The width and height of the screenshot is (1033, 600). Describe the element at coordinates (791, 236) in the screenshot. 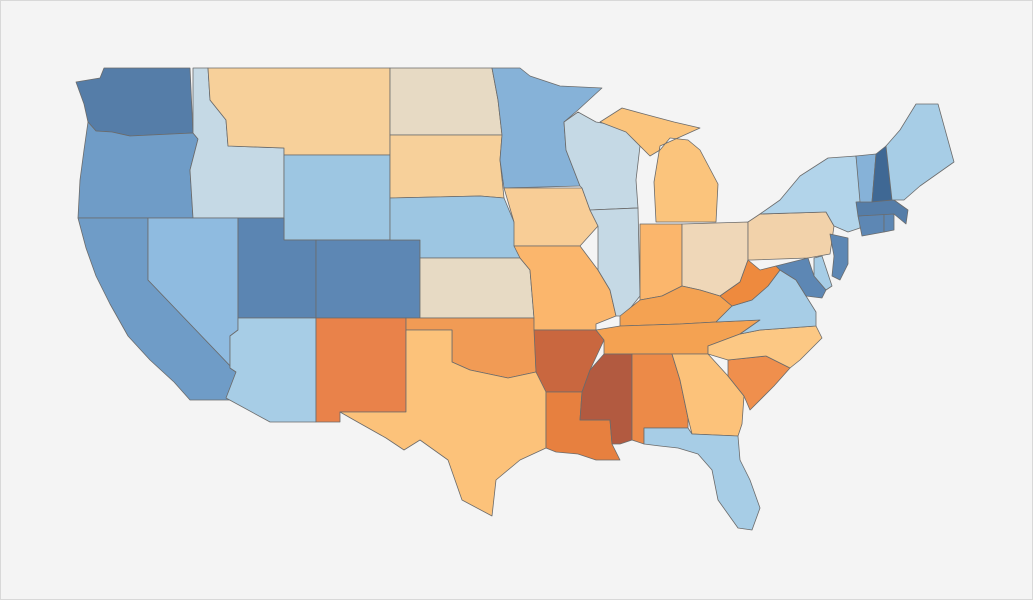

I see `state-pa` at that location.